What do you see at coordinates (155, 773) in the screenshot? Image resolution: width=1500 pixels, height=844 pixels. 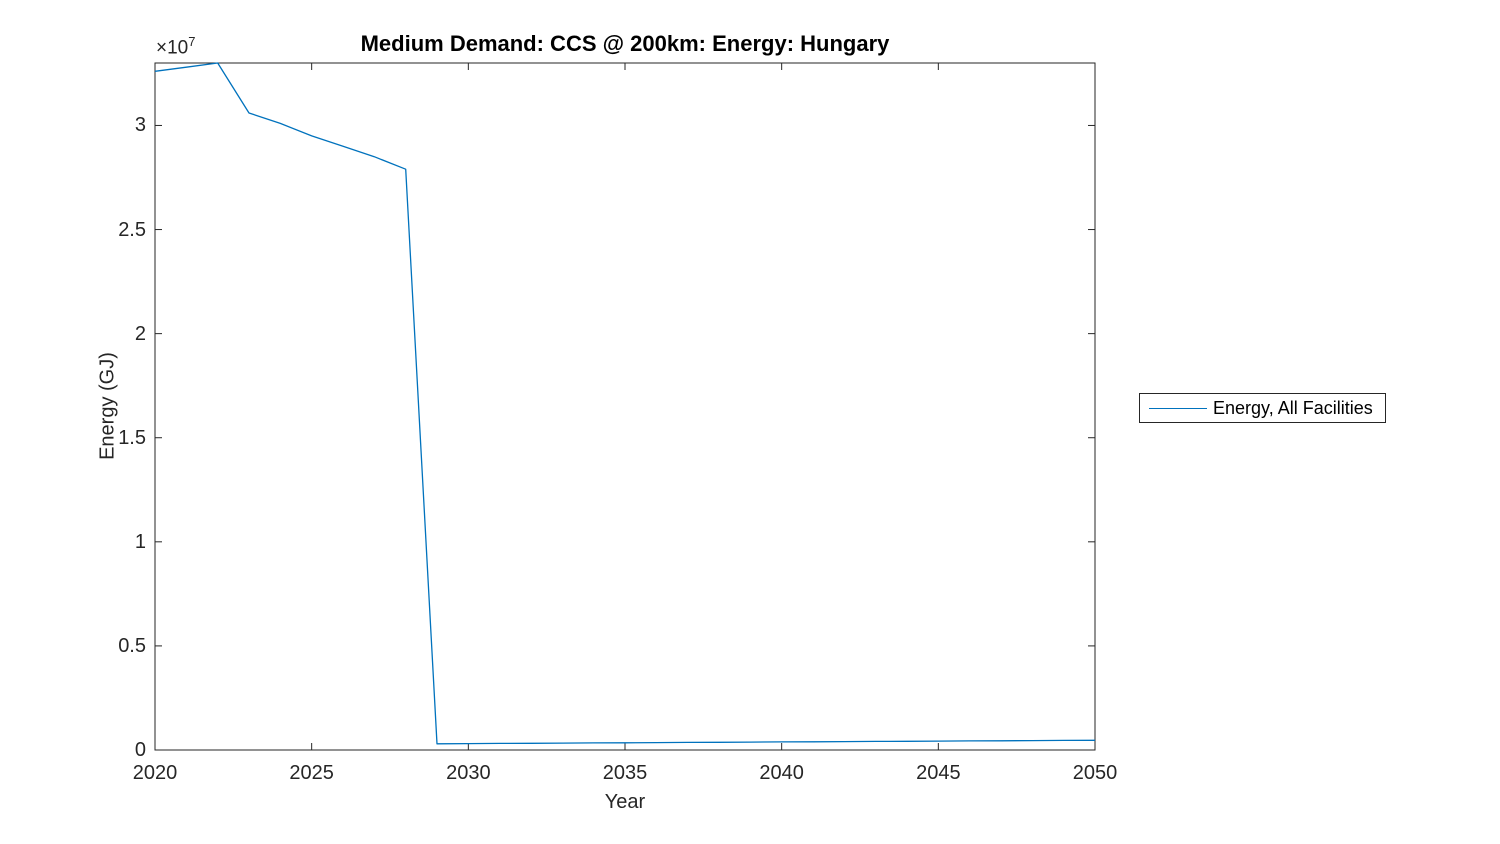 I see `x-tick-label: 2020` at bounding box center [155, 773].